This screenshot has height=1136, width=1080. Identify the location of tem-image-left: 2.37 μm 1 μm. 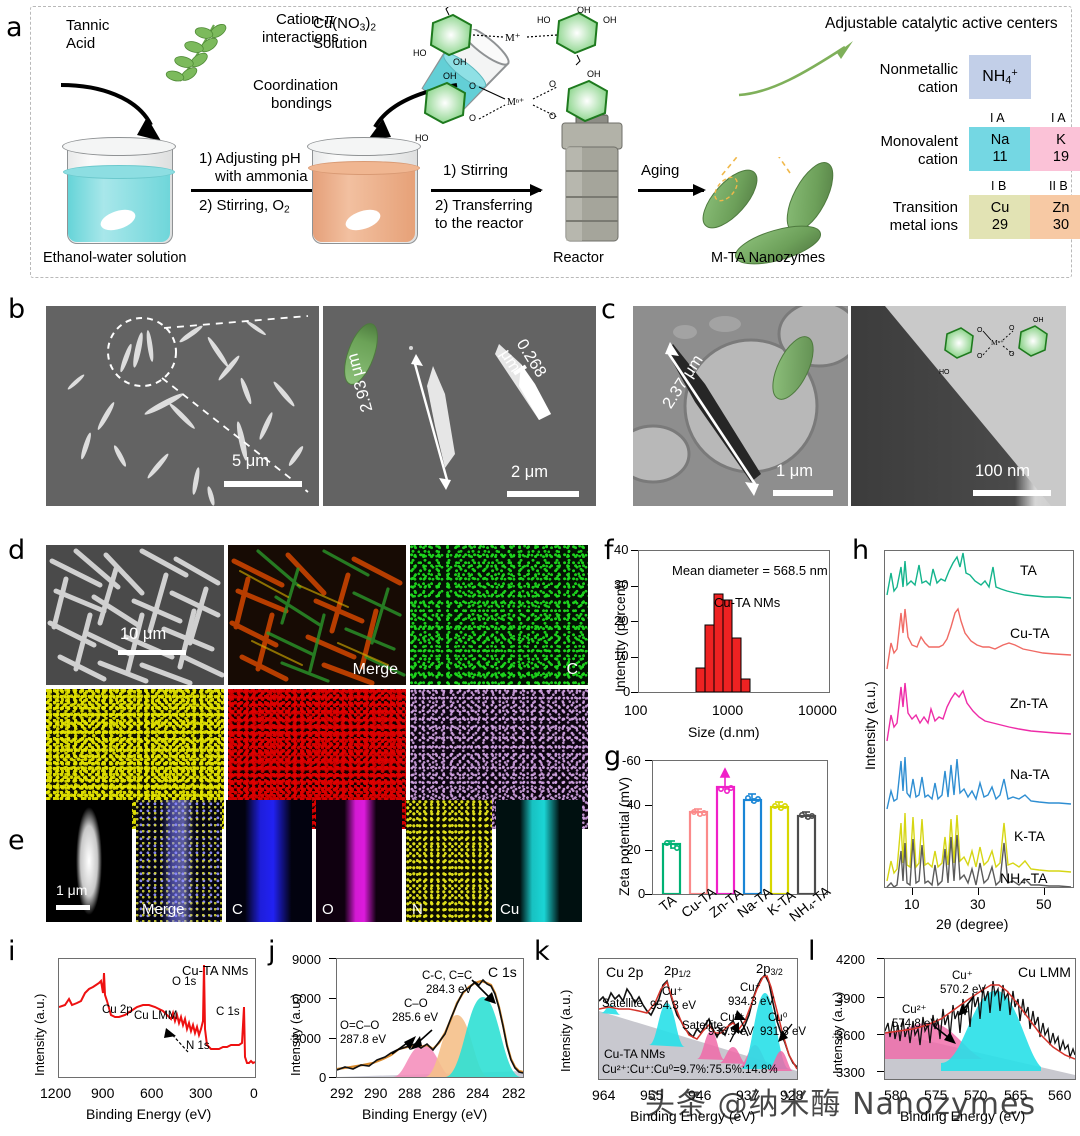
(740, 406).